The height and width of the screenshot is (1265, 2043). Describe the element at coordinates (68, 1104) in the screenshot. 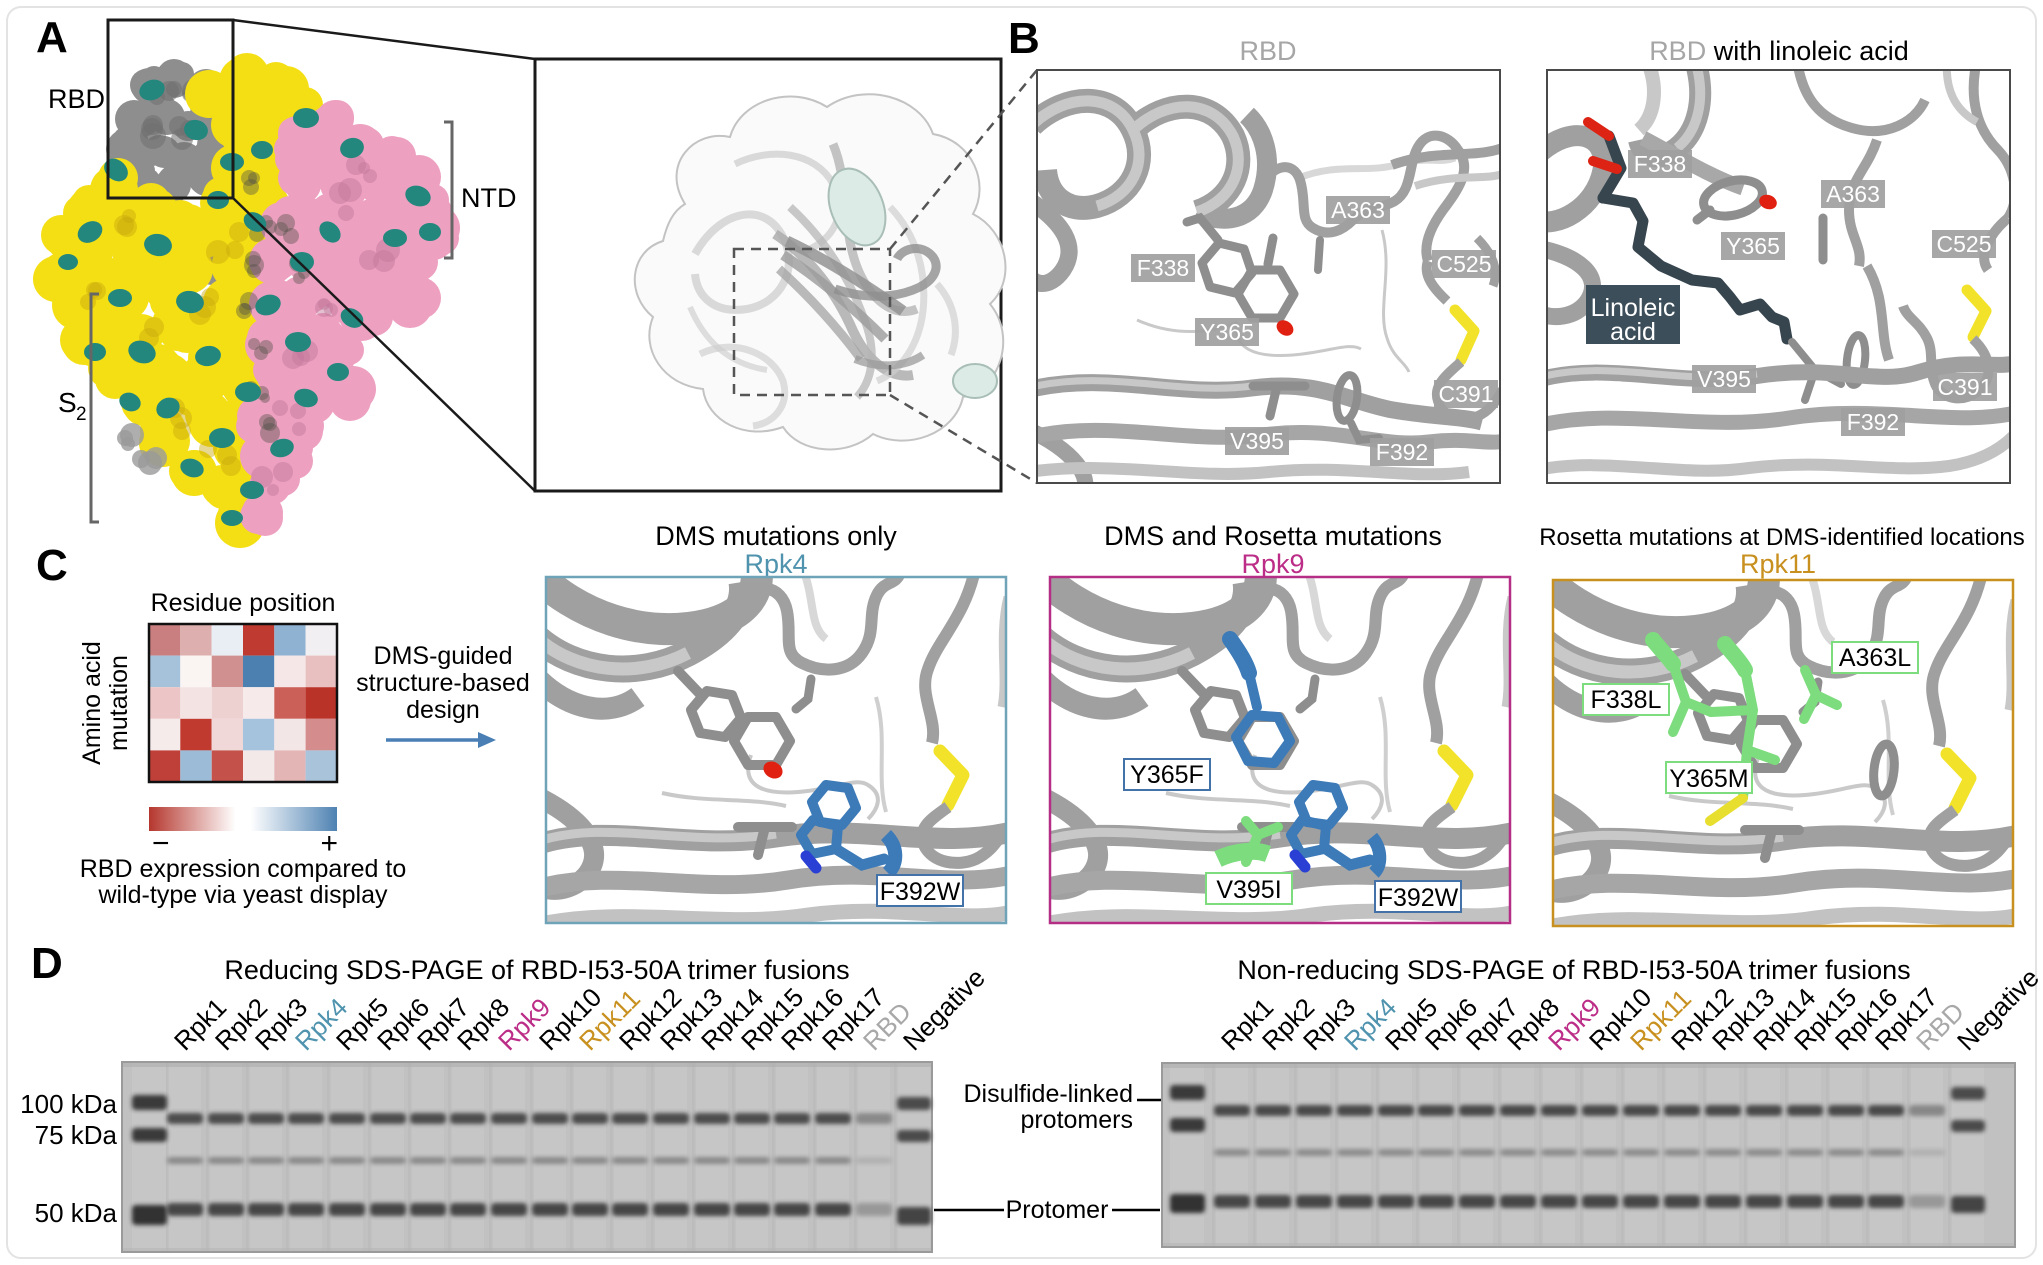

I see `svg-text: 100 kDa` at that location.